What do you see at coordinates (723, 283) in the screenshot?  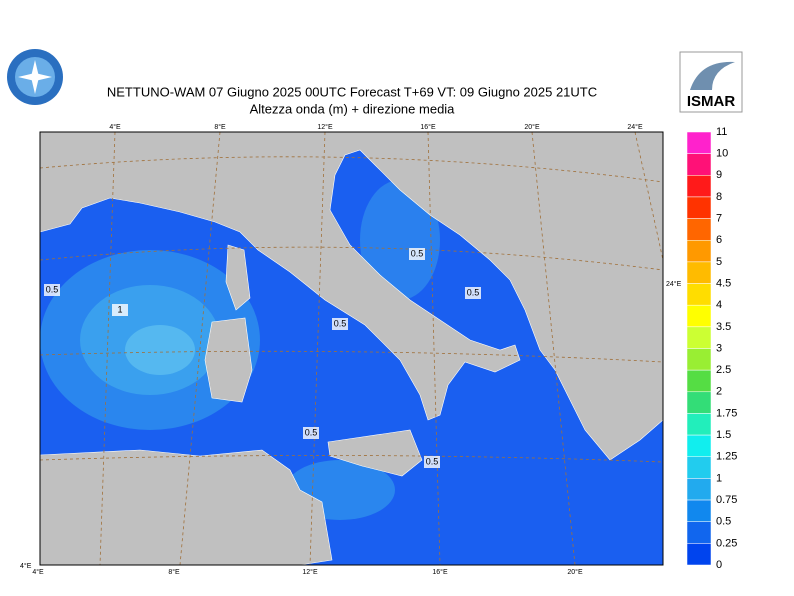 I see `legend-label: 4.5` at bounding box center [723, 283].